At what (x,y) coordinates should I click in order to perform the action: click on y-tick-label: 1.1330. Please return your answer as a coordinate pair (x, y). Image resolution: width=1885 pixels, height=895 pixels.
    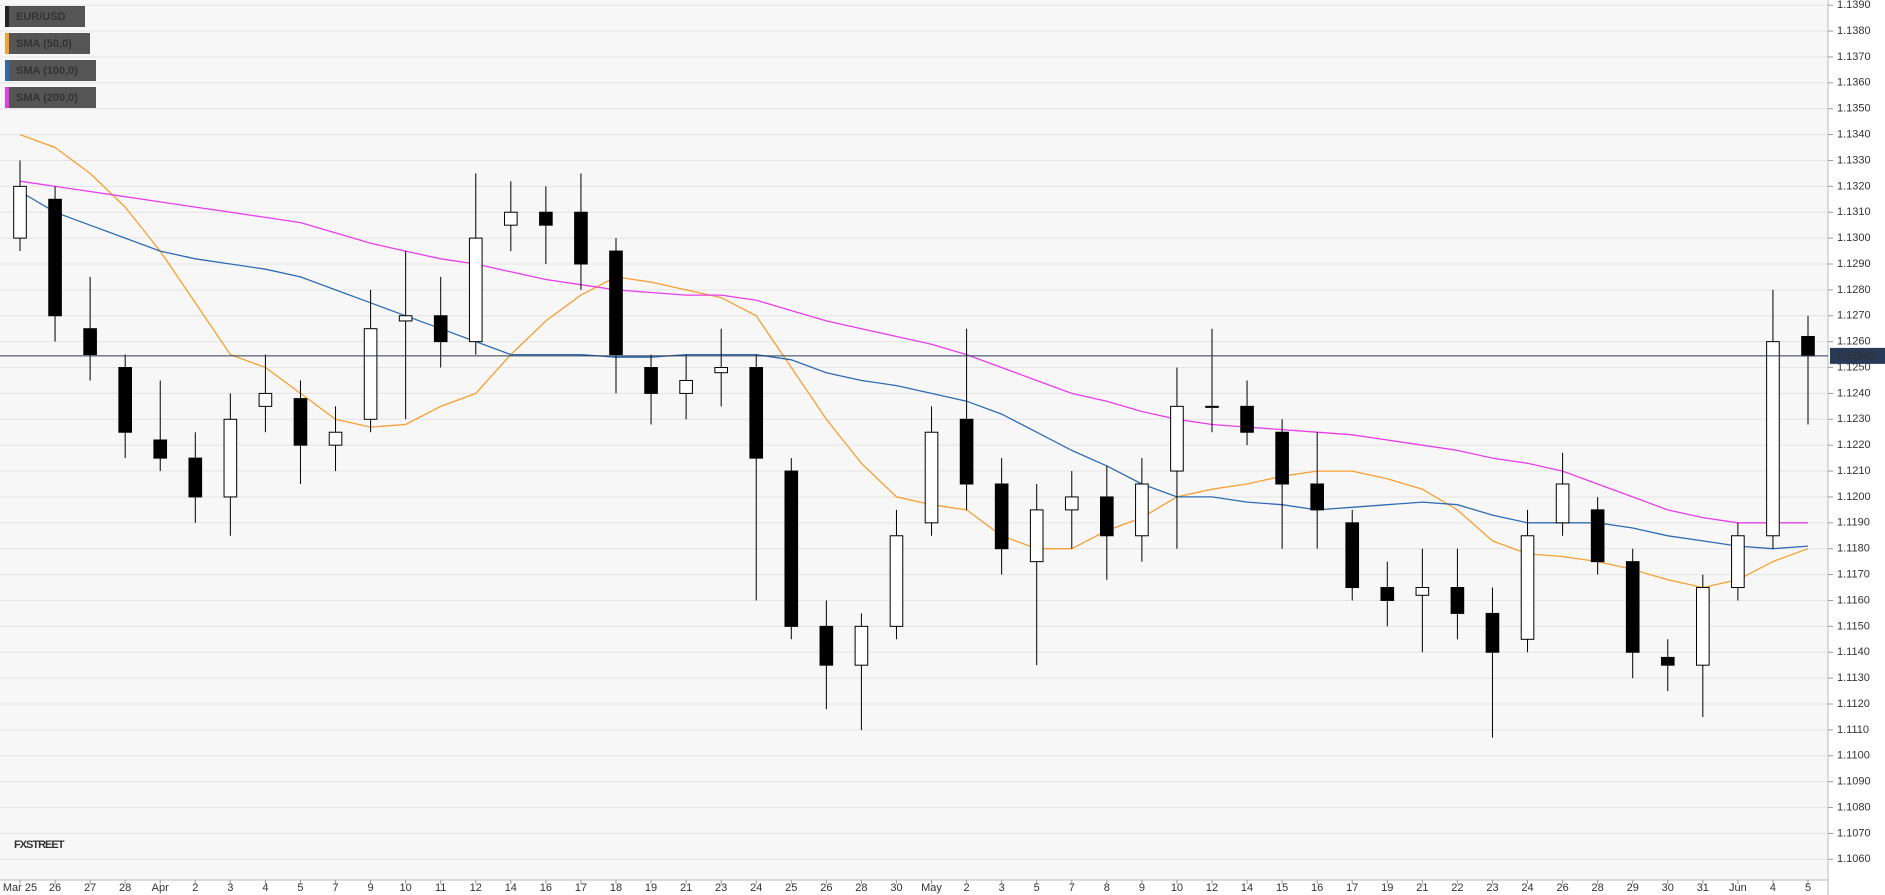
    Looking at the image, I should click on (1854, 160).